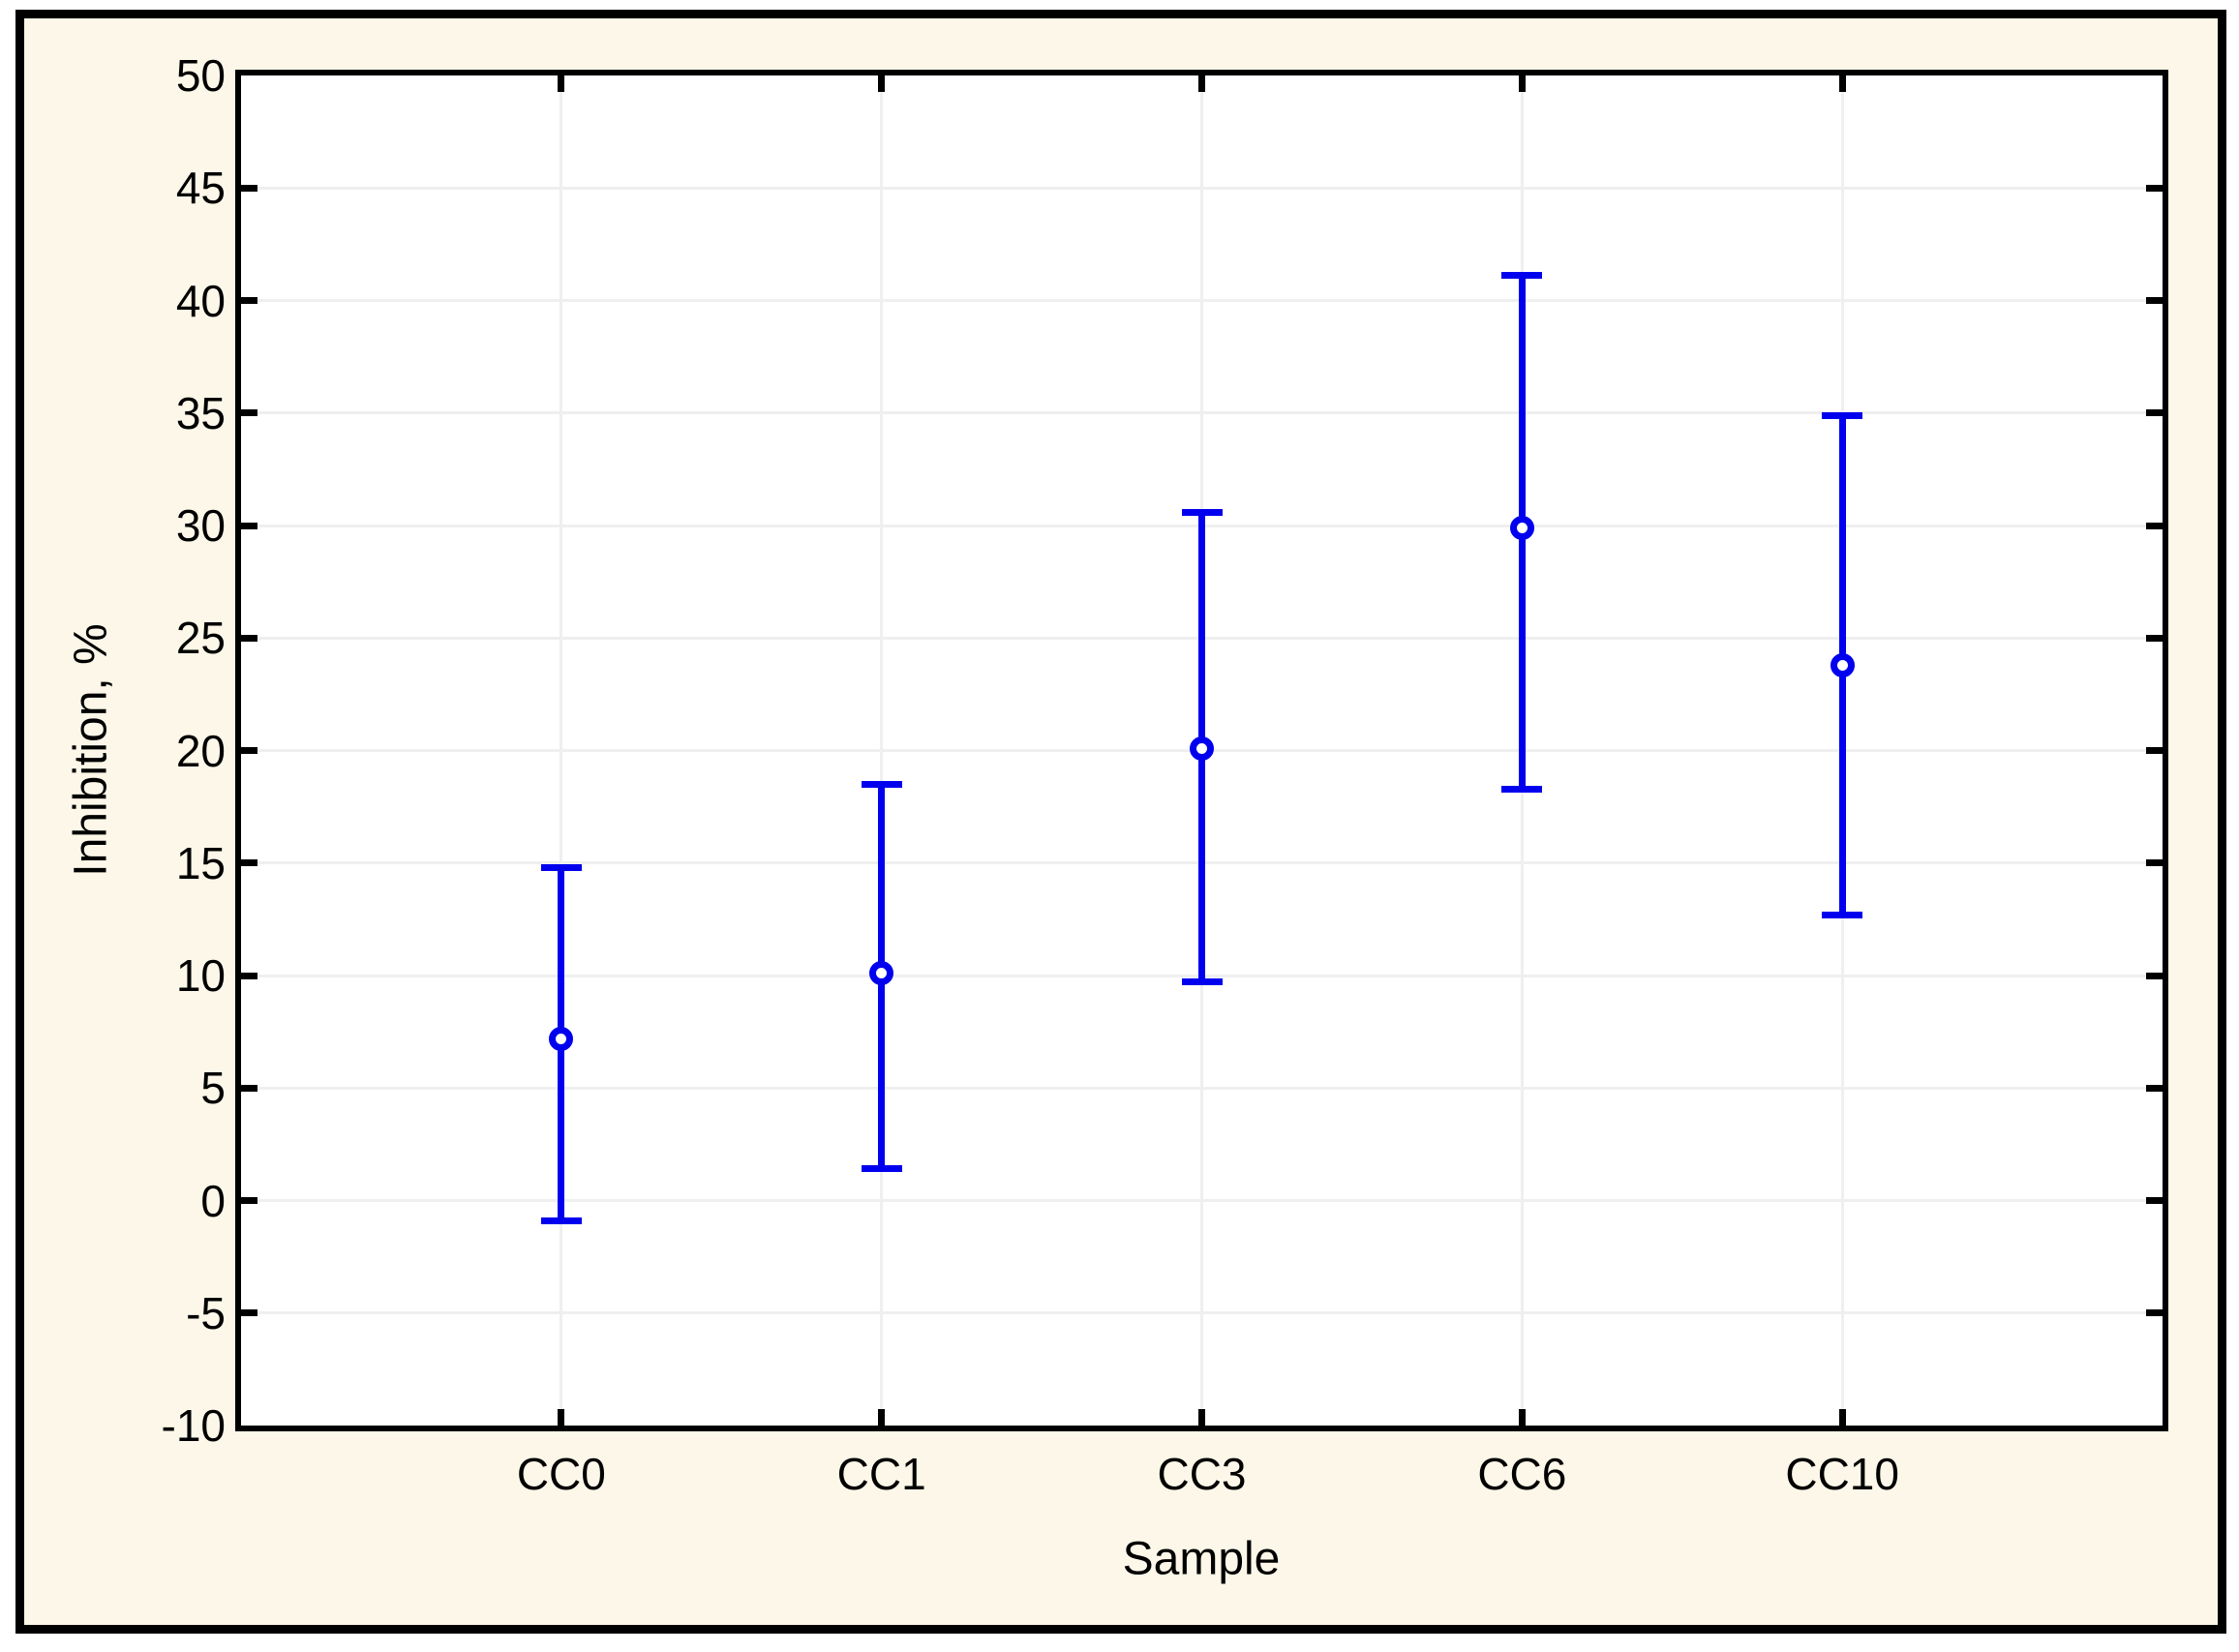 The width and height of the screenshot is (2239, 1652). Describe the element at coordinates (200, 863) in the screenshot. I see `y-tick-label: 15` at that location.